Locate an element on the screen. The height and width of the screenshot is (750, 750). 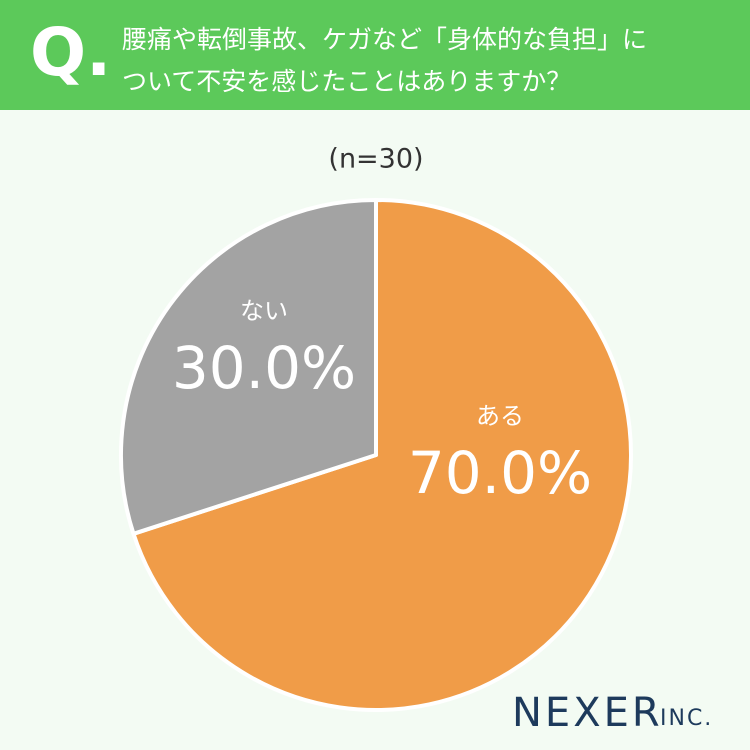
slice-category: ない is located at coordinates (264, 311).